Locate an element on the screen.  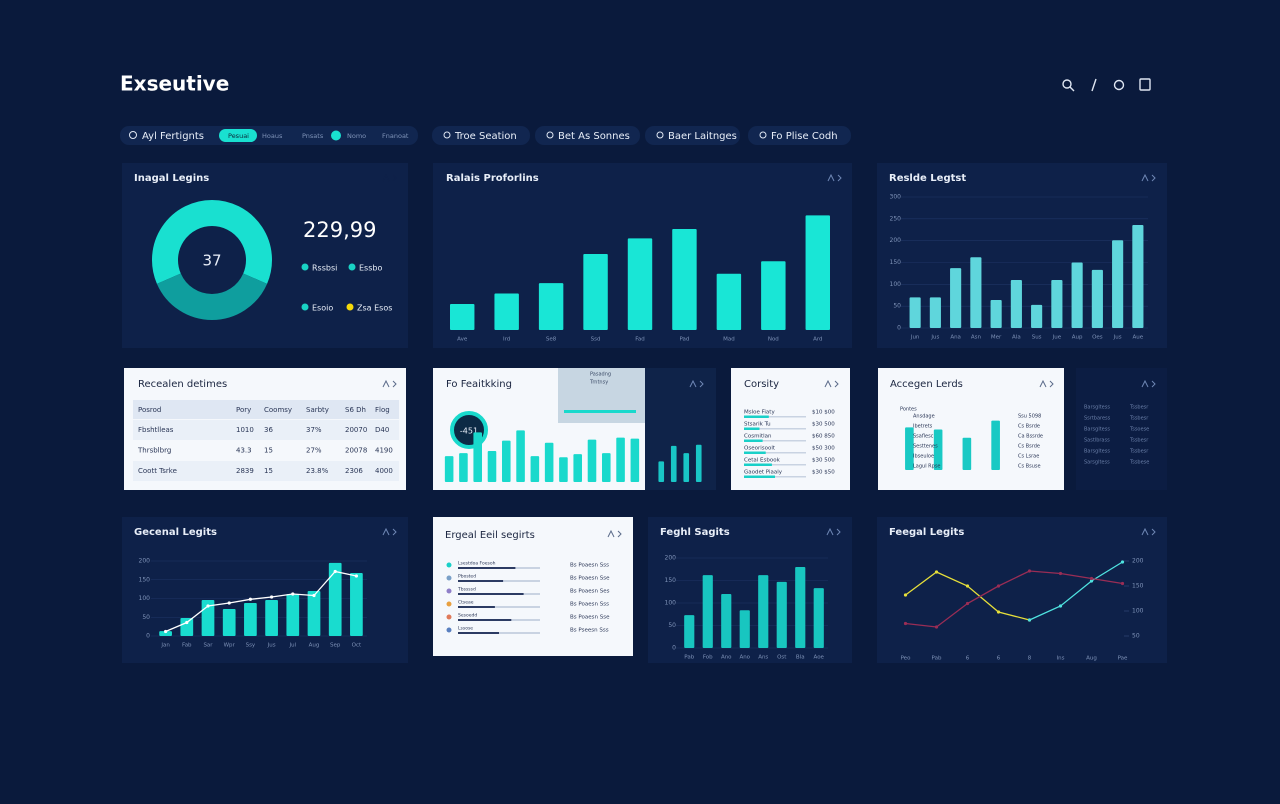
panel-title: Inagal Legins is located at coordinates (171, 178).